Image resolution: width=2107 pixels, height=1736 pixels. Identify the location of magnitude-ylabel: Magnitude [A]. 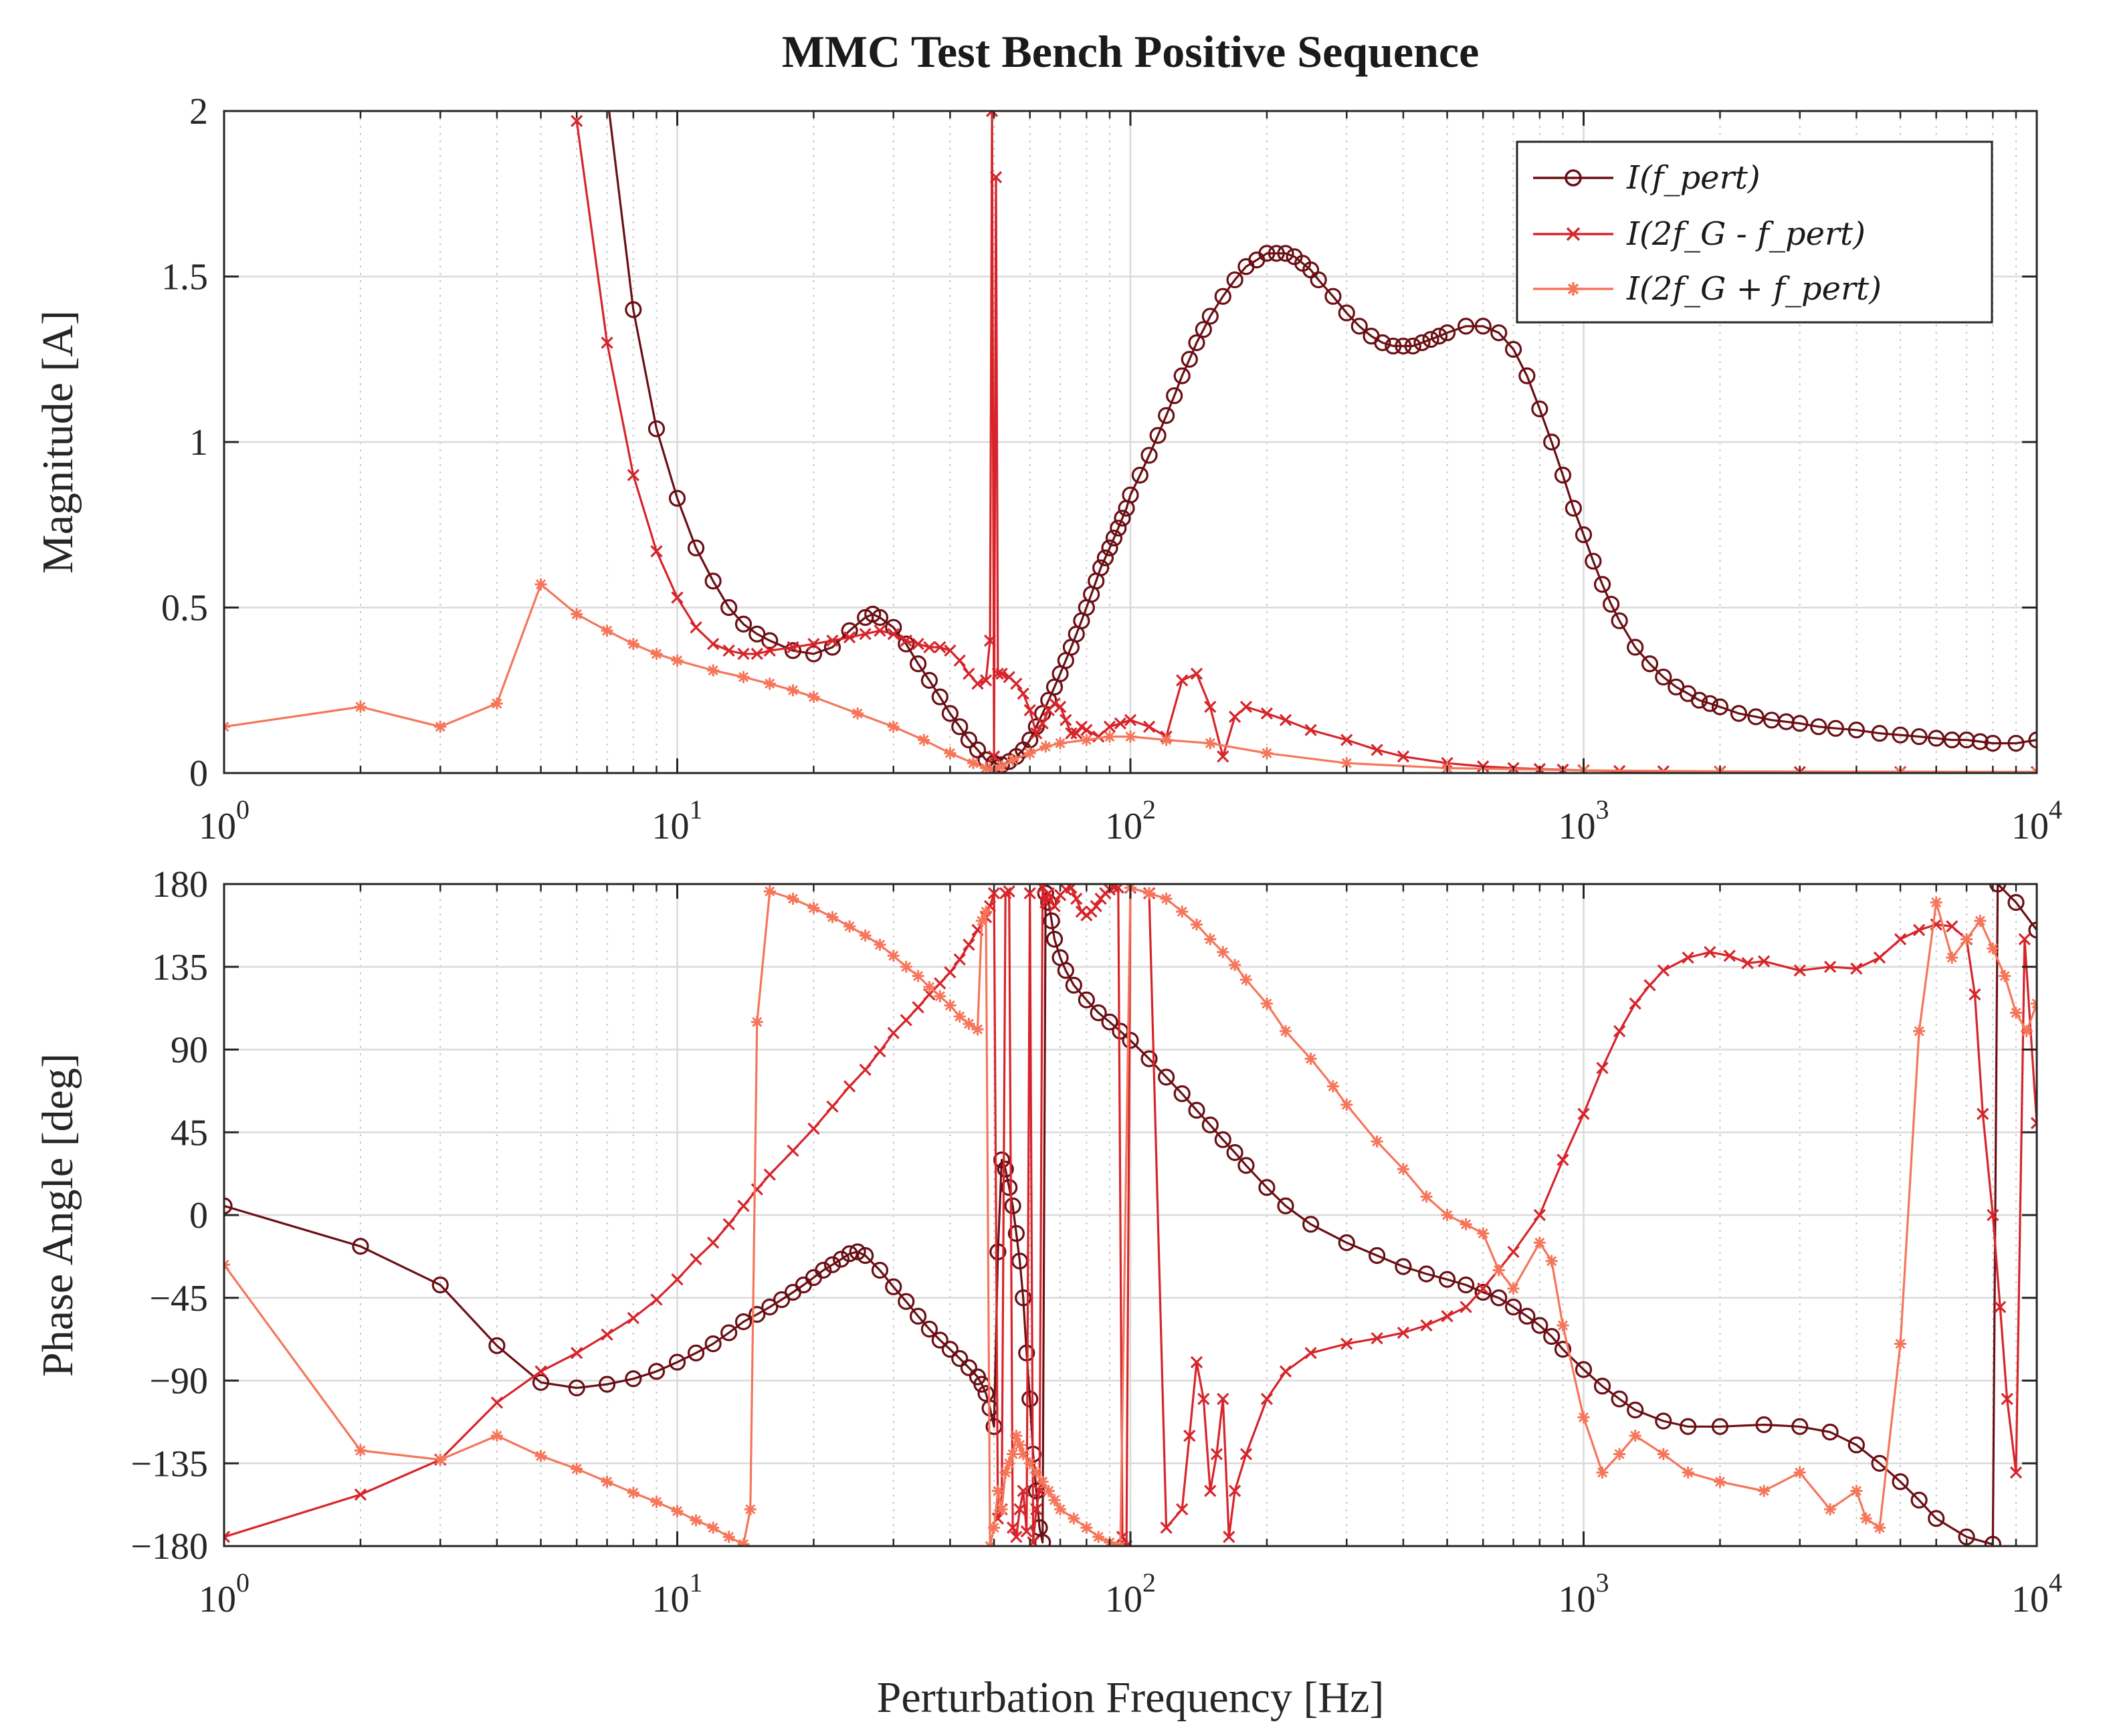
(58, 442).